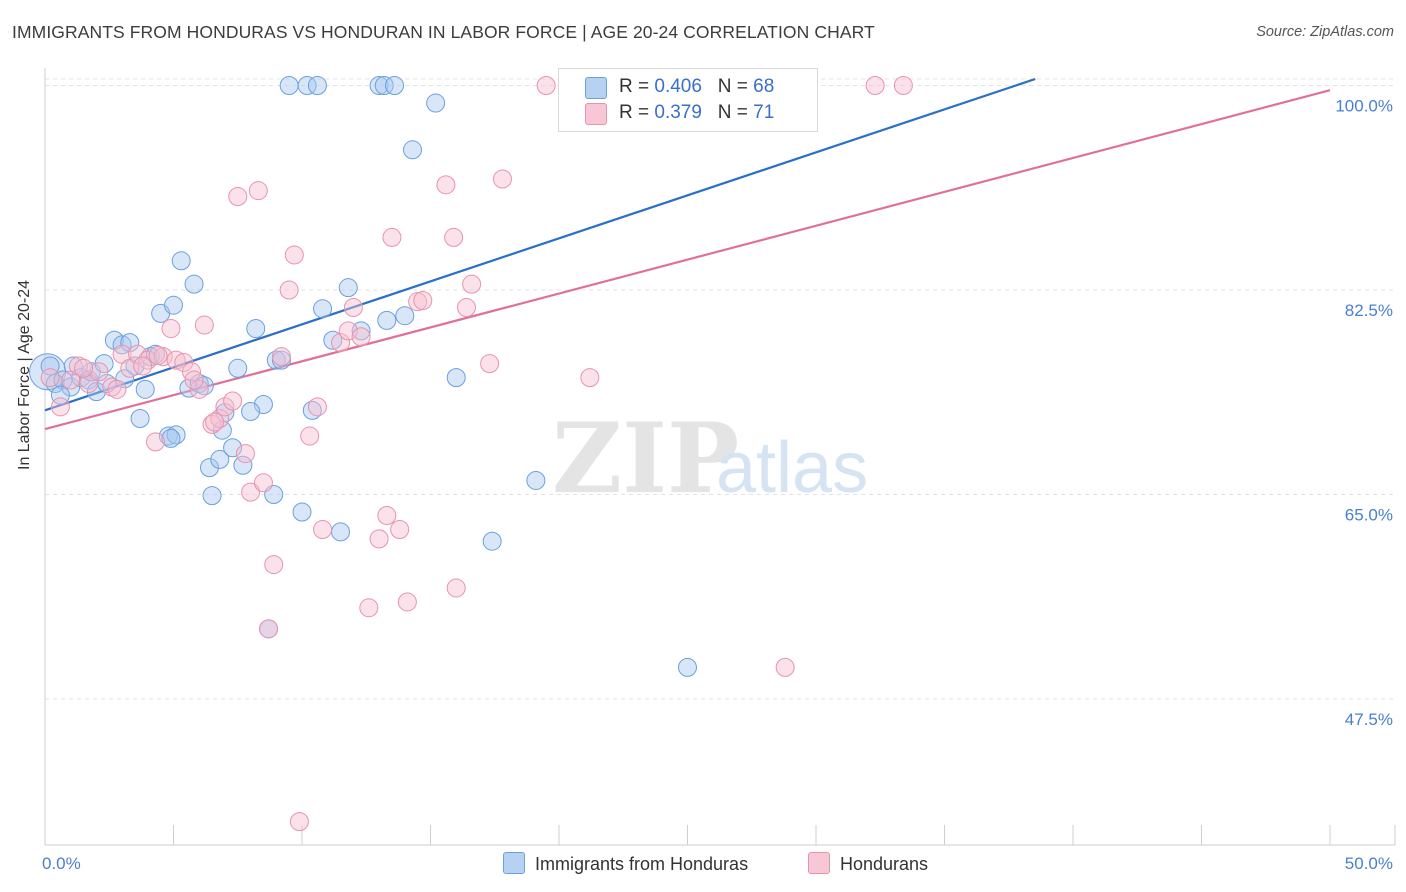  Describe the element at coordinates (645, 458) in the screenshot. I see `watermark-zip: ZIP` at that location.